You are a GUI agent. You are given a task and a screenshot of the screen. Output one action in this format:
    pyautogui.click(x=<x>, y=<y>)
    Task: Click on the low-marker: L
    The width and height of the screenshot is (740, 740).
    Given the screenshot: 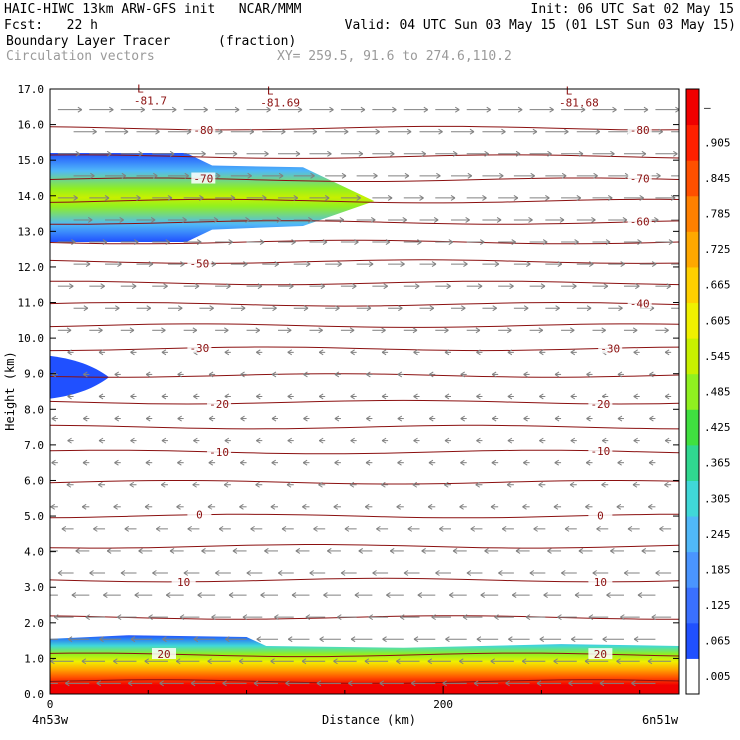 What is the action you would take?
    pyautogui.click(x=569, y=90)
    